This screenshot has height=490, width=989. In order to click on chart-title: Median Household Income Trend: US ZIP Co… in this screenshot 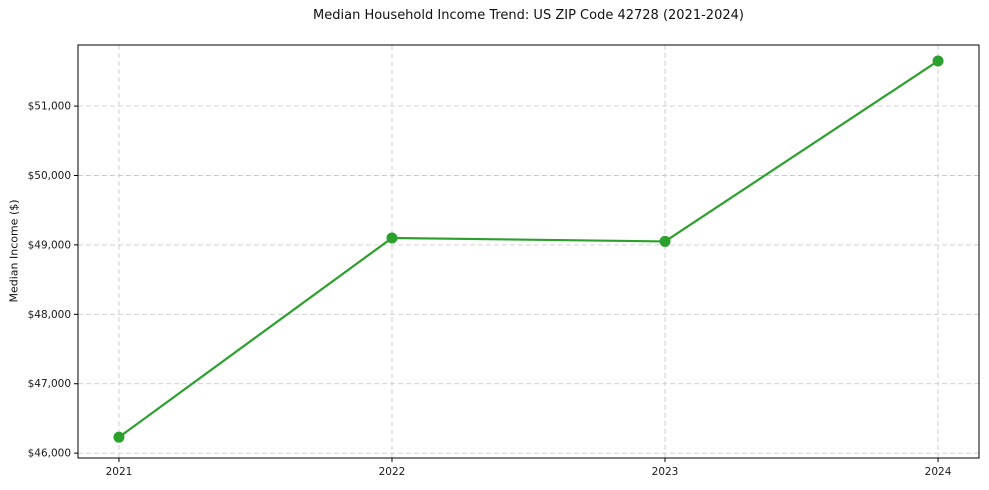, I will do `click(528, 15)`.